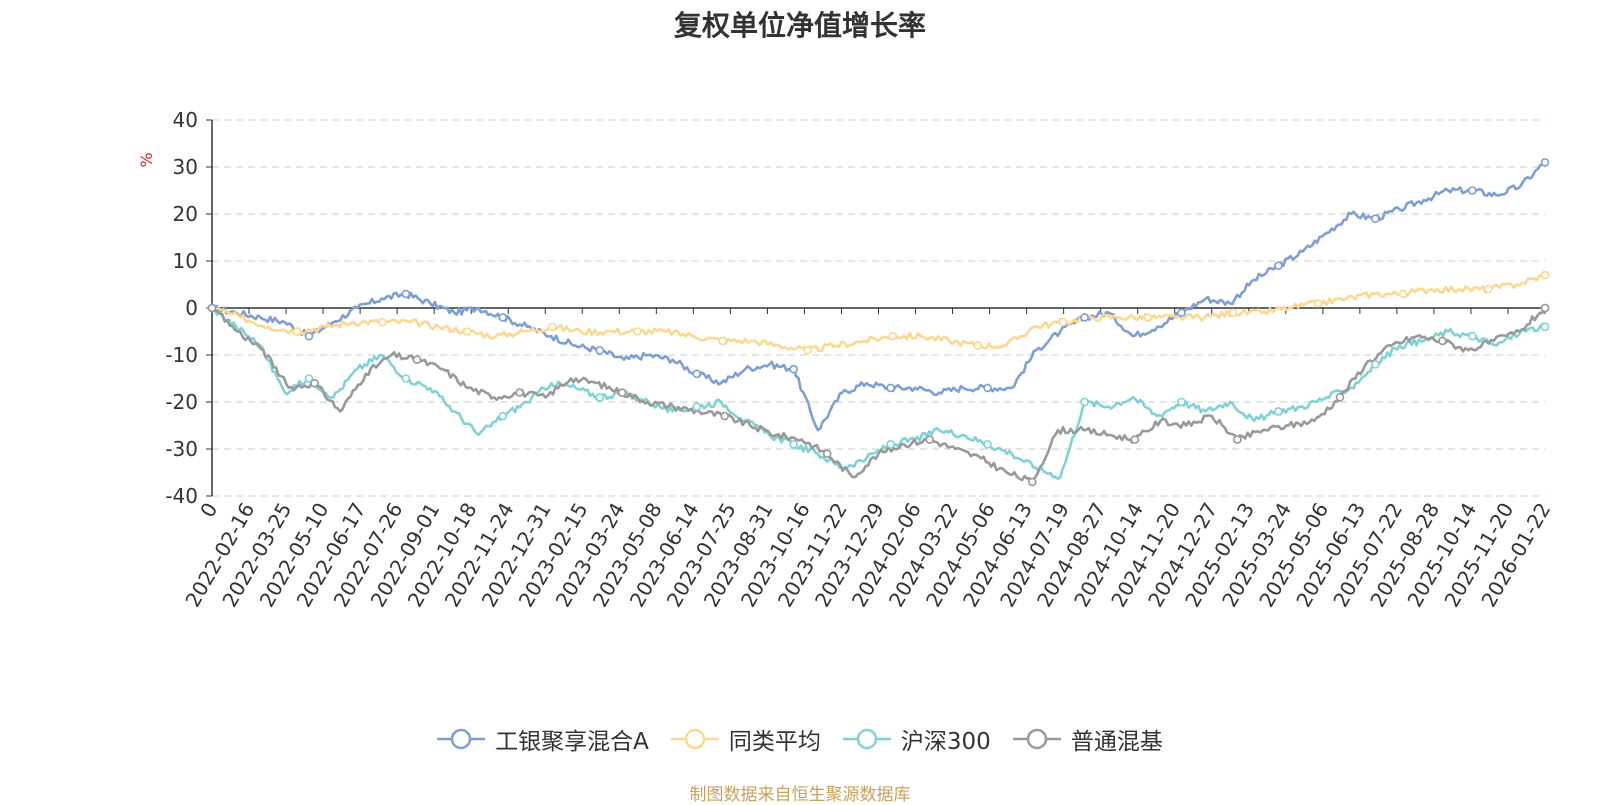 Image resolution: width=1600 pixels, height=805 pixels. Describe the element at coordinates (185, 167) in the screenshot. I see `y-tick-label: 30` at that location.